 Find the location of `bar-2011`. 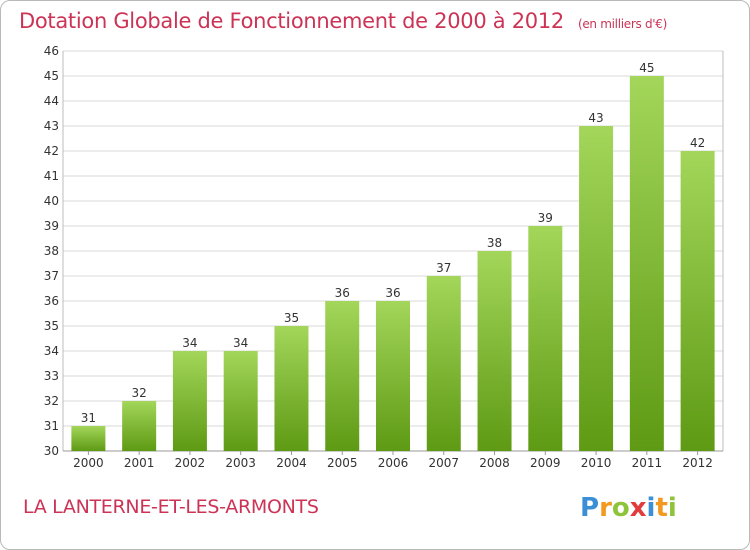

bar-2011 is located at coordinates (646, 263).